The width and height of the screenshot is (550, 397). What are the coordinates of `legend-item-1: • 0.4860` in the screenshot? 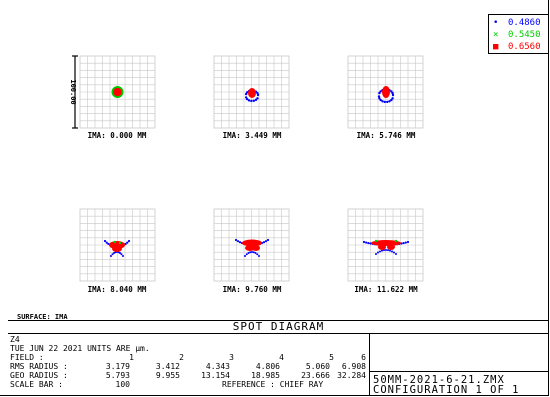 It's located at (517, 23).